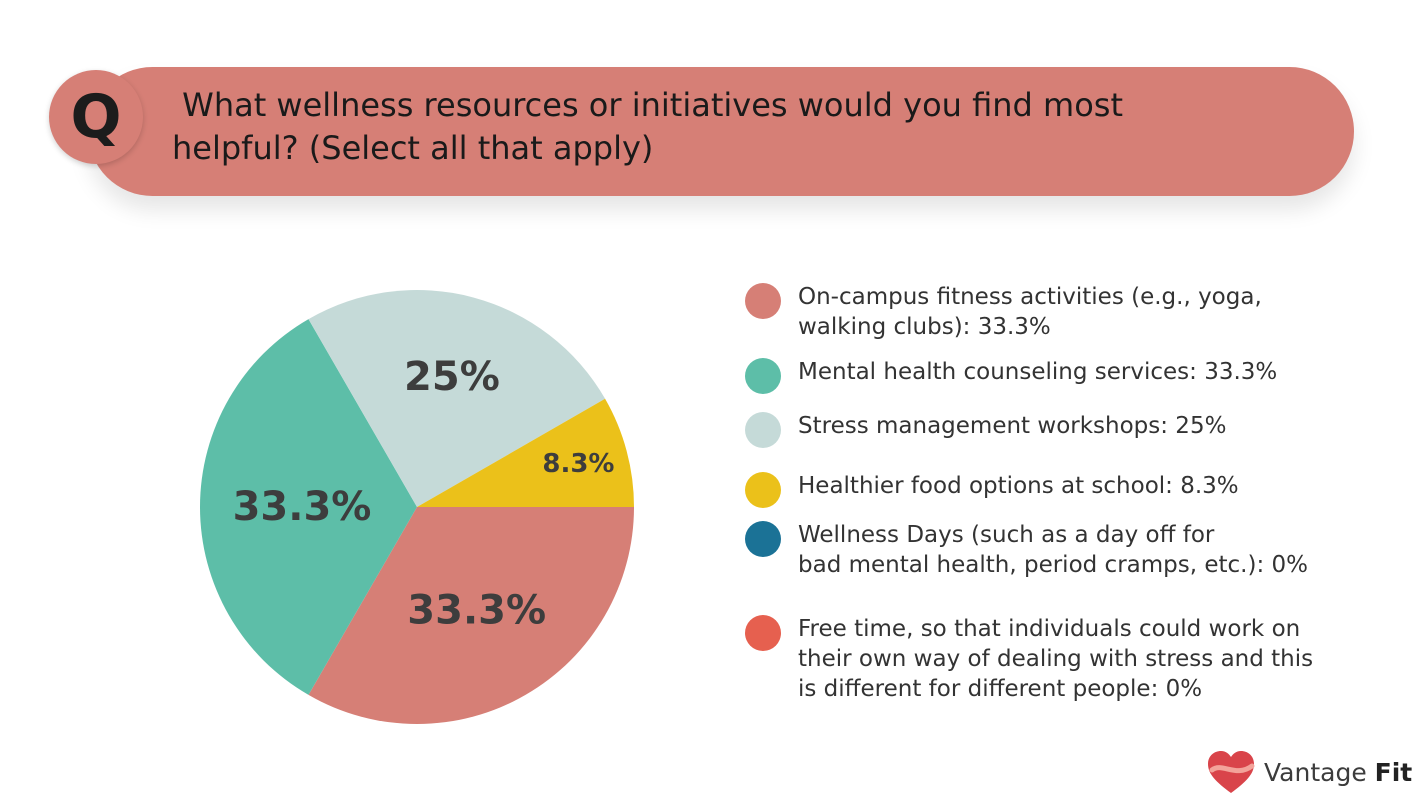 This screenshot has width=1419, height=797. Describe the element at coordinates (1018, 486) in the screenshot. I see `legend-label: Healthier food options at school: 8.3%` at that location.